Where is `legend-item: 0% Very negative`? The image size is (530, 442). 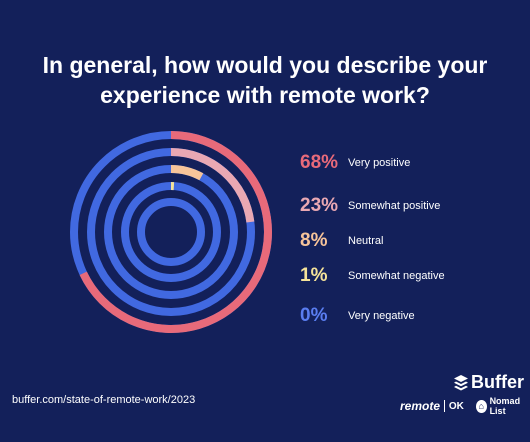 legend-item: 0% Very negative is located at coordinates (357, 316).